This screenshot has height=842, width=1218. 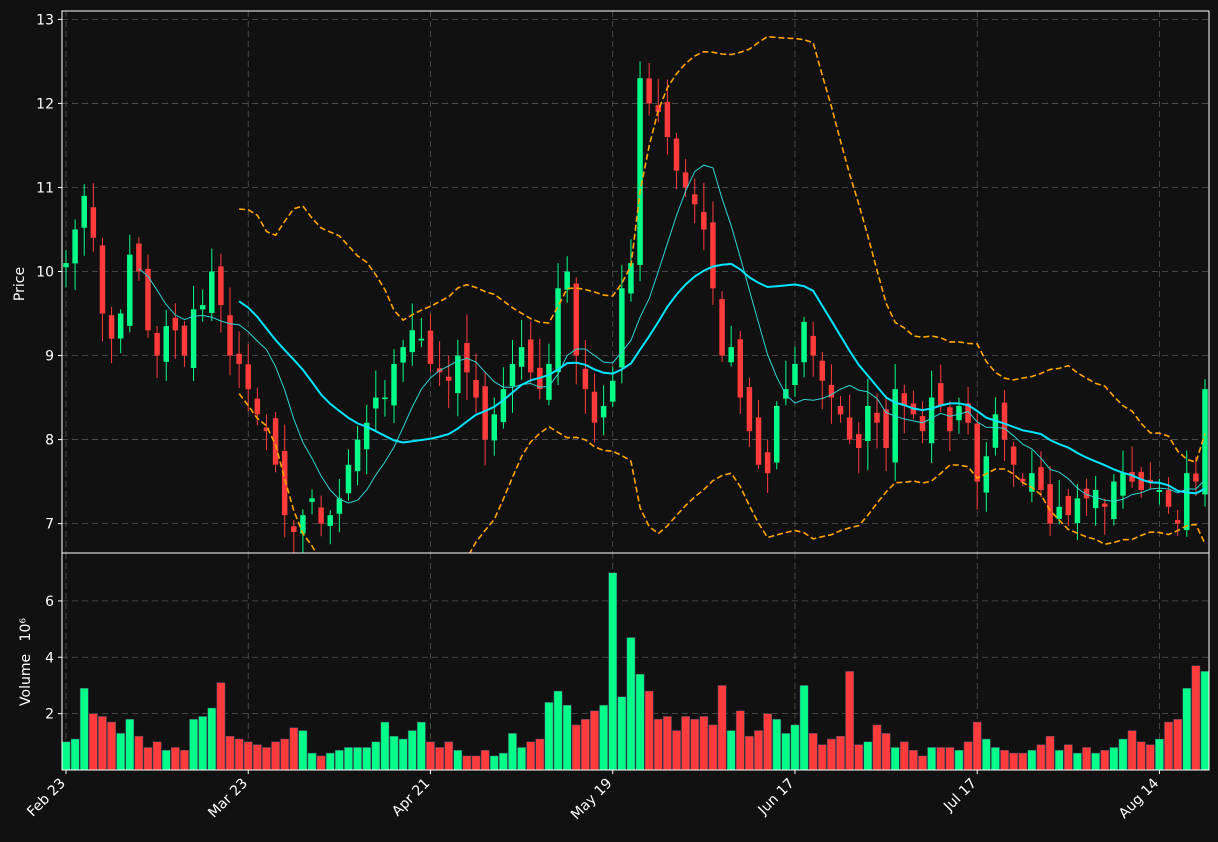 I want to click on axis-labels: Price Volume 10⁶, so click(x=23, y=486).